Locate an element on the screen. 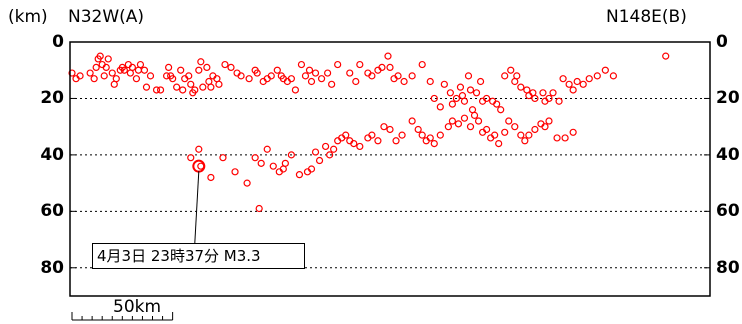 The height and width of the screenshot is (324, 742). y-tick-label-right-80: 80 is located at coordinates (728, 267).